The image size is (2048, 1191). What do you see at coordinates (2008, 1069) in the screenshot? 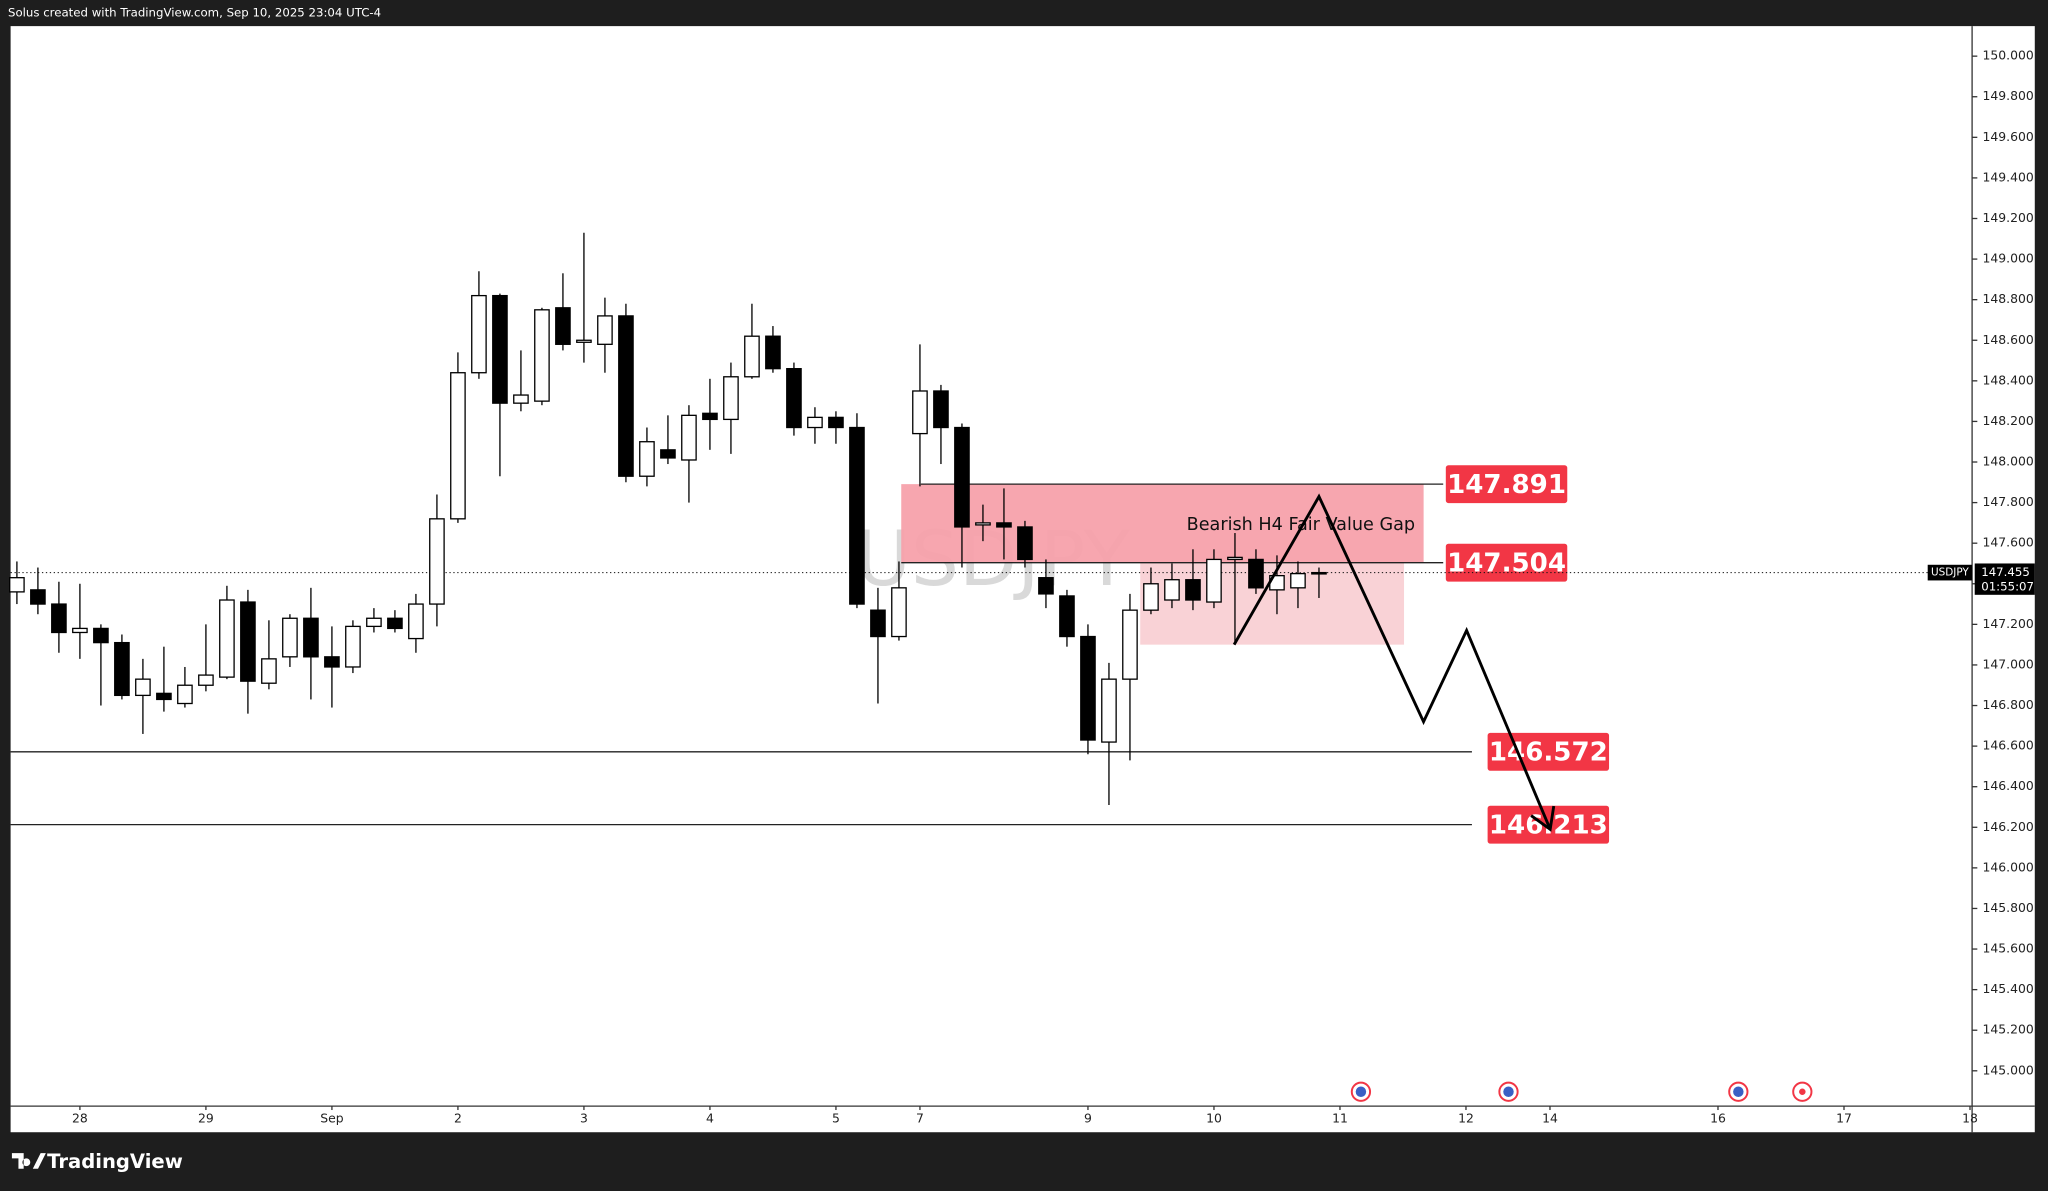
I see `y-tick-label: 145.000` at bounding box center [2008, 1069].